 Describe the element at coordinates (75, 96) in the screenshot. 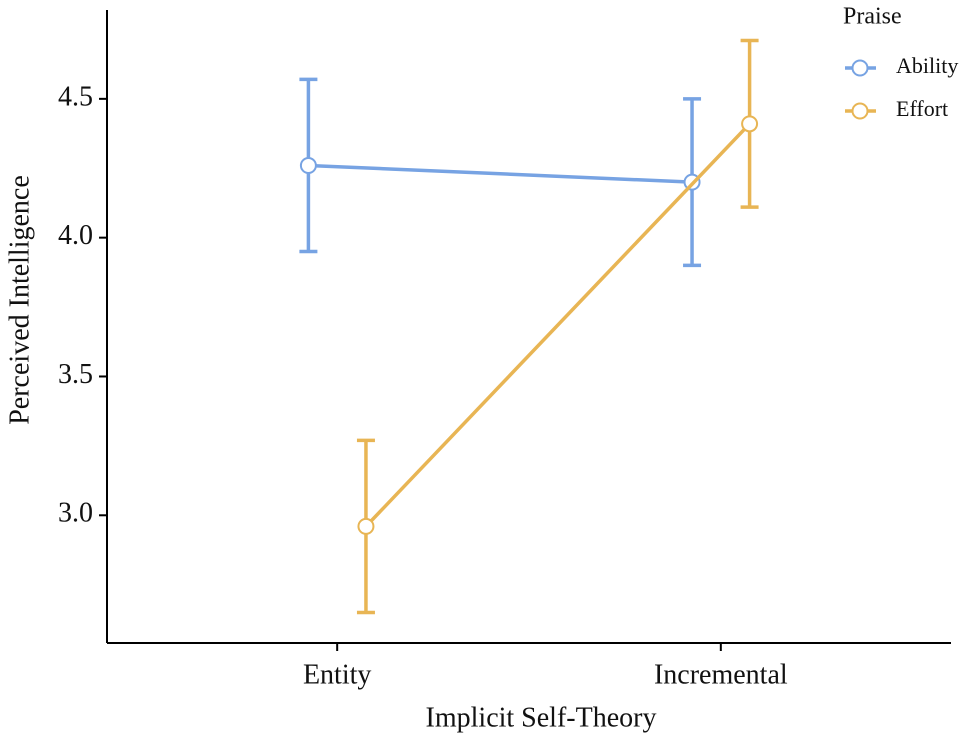

I see `y-tick-label: 4.5` at that location.